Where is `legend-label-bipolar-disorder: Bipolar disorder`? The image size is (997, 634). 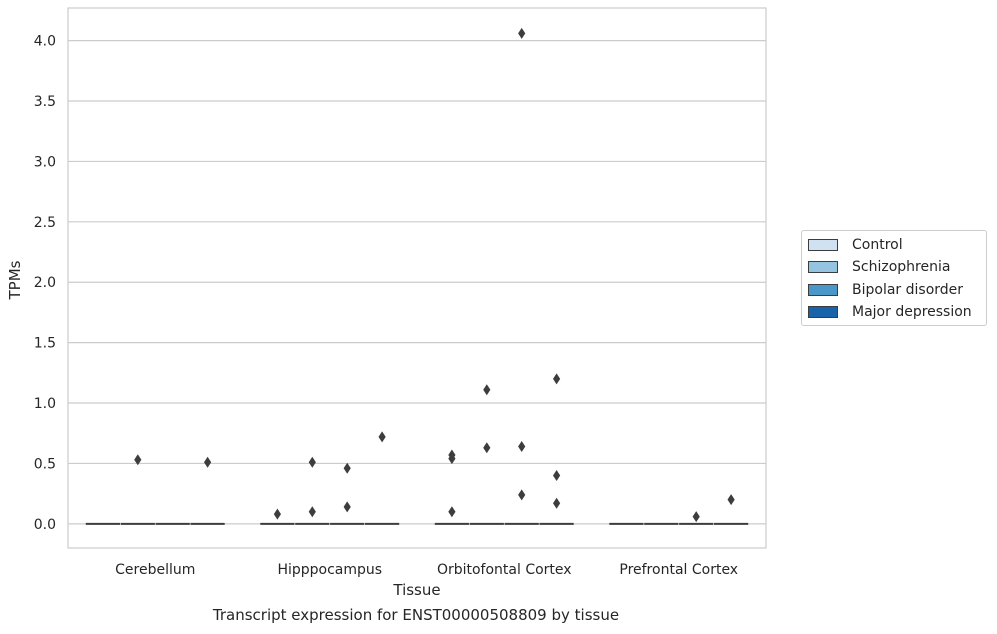 legend-label-bipolar-disorder: Bipolar disorder is located at coordinates (908, 290).